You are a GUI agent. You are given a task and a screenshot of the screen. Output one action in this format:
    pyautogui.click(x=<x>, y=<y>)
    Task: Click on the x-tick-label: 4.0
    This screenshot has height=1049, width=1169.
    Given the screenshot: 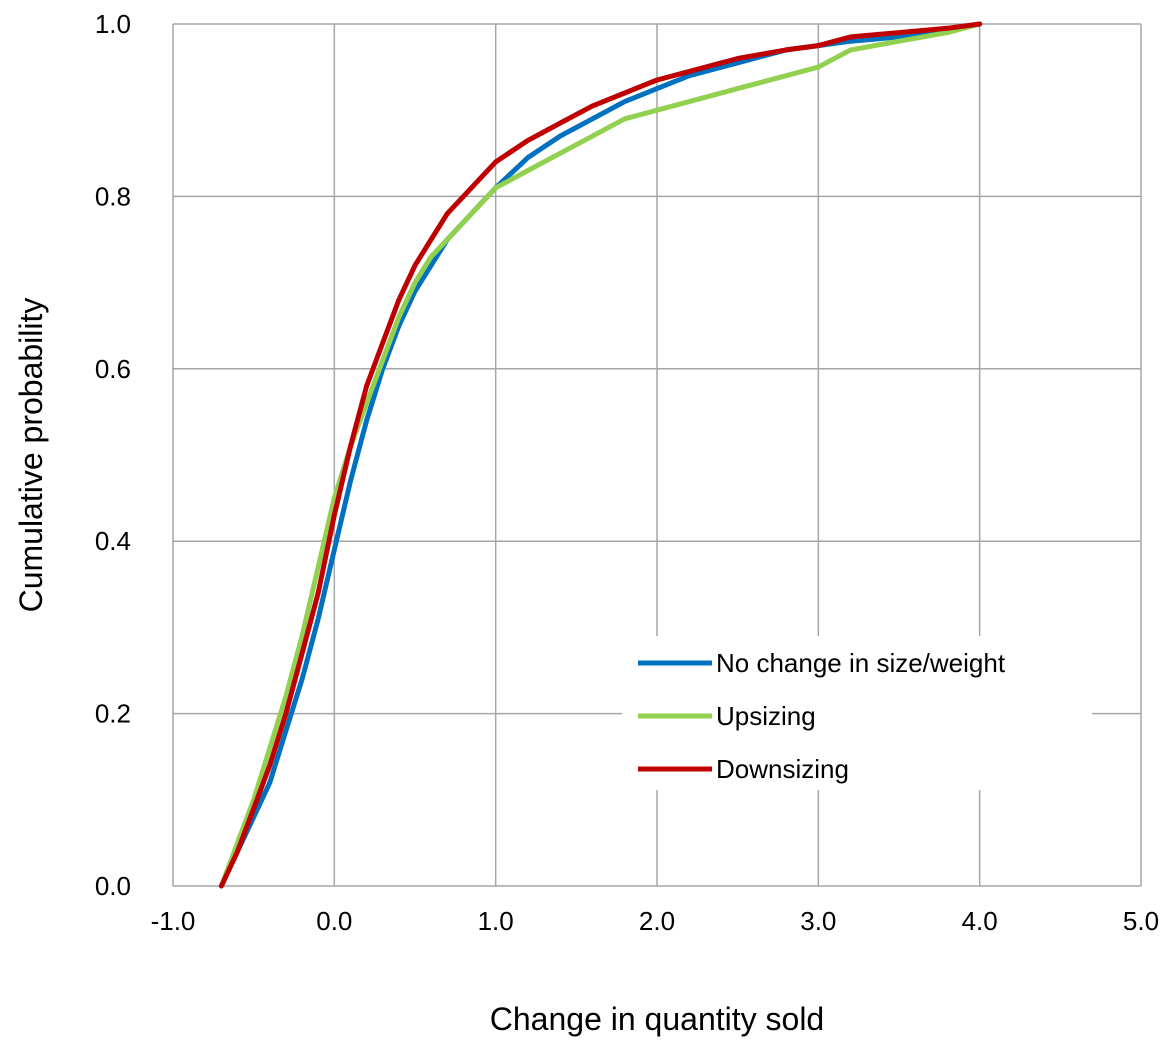 What is the action you would take?
    pyautogui.click(x=980, y=921)
    